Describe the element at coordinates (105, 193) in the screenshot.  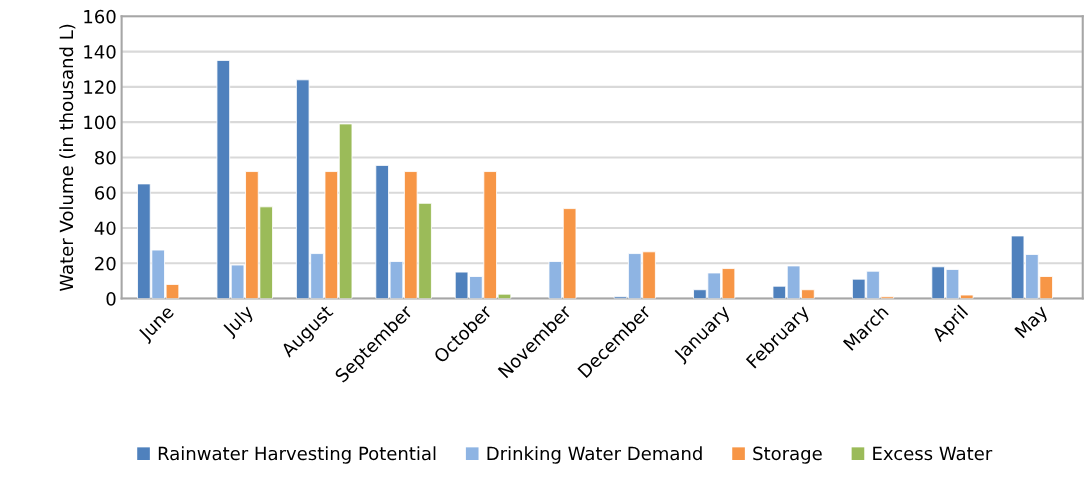
I see `y-tick-label: 60` at that location.